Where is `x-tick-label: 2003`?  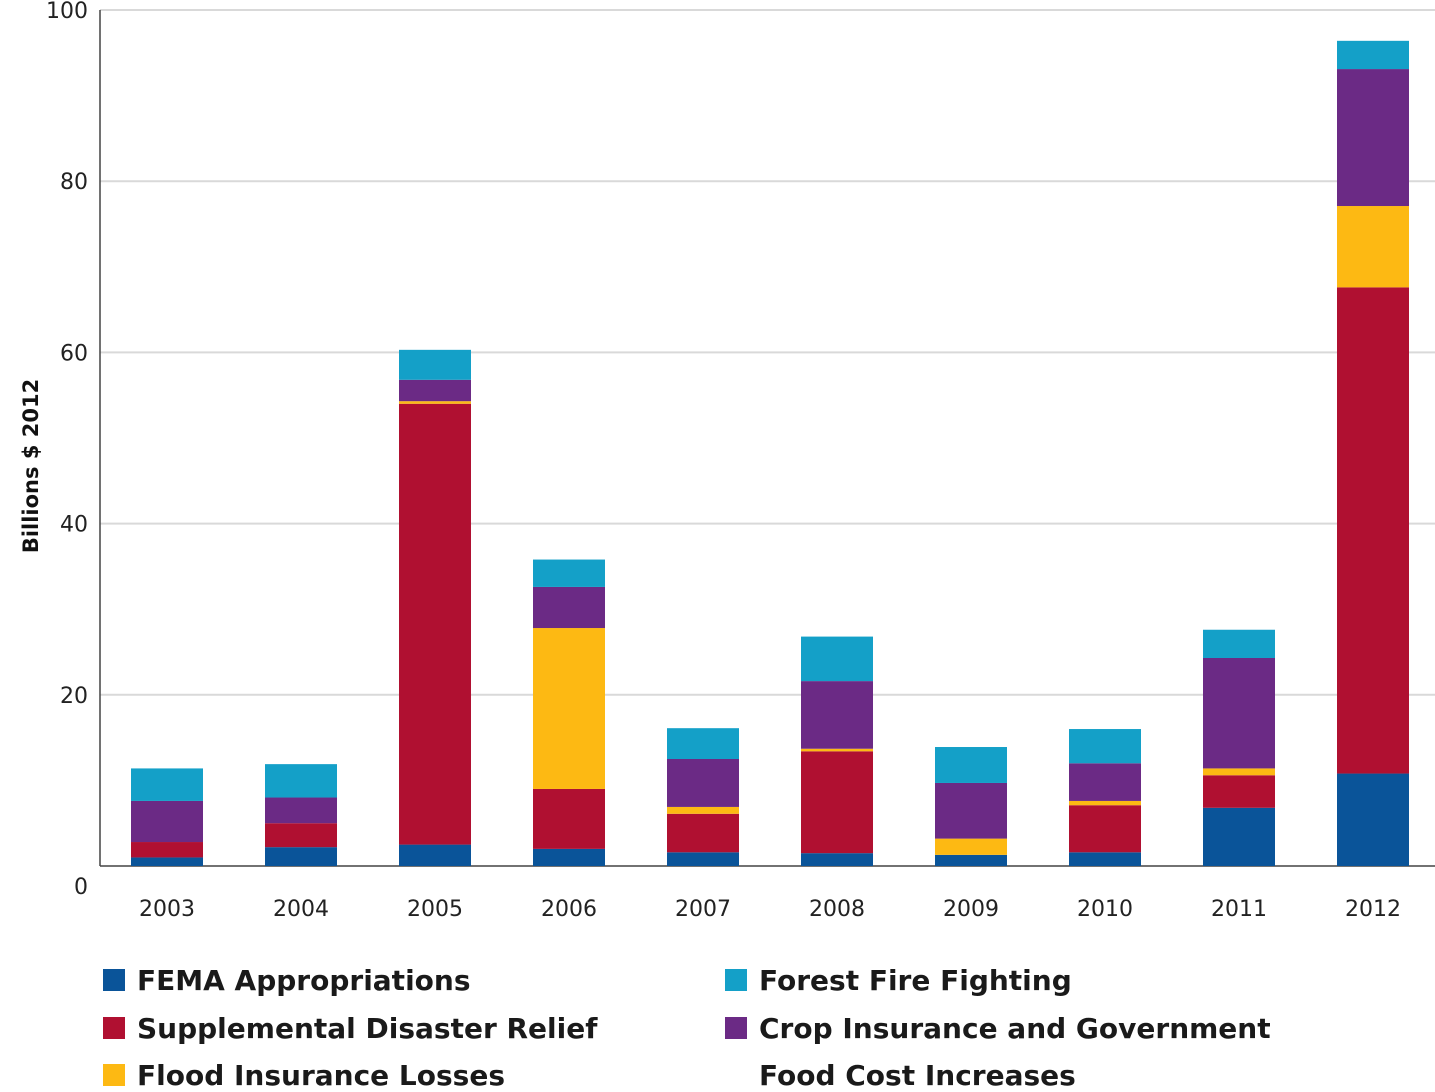 x-tick-label: 2003 is located at coordinates (167, 909).